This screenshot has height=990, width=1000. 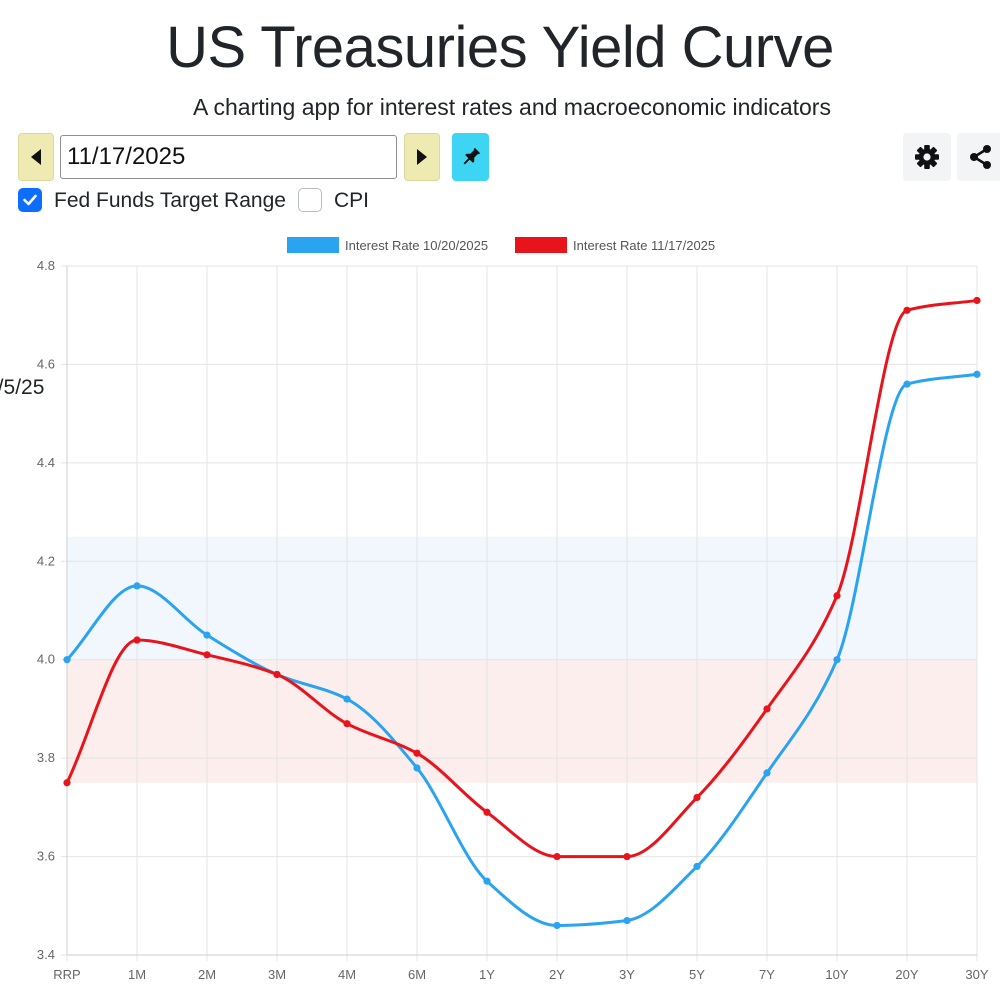 I want to click on x-tick-label: RRP, so click(x=66, y=974).